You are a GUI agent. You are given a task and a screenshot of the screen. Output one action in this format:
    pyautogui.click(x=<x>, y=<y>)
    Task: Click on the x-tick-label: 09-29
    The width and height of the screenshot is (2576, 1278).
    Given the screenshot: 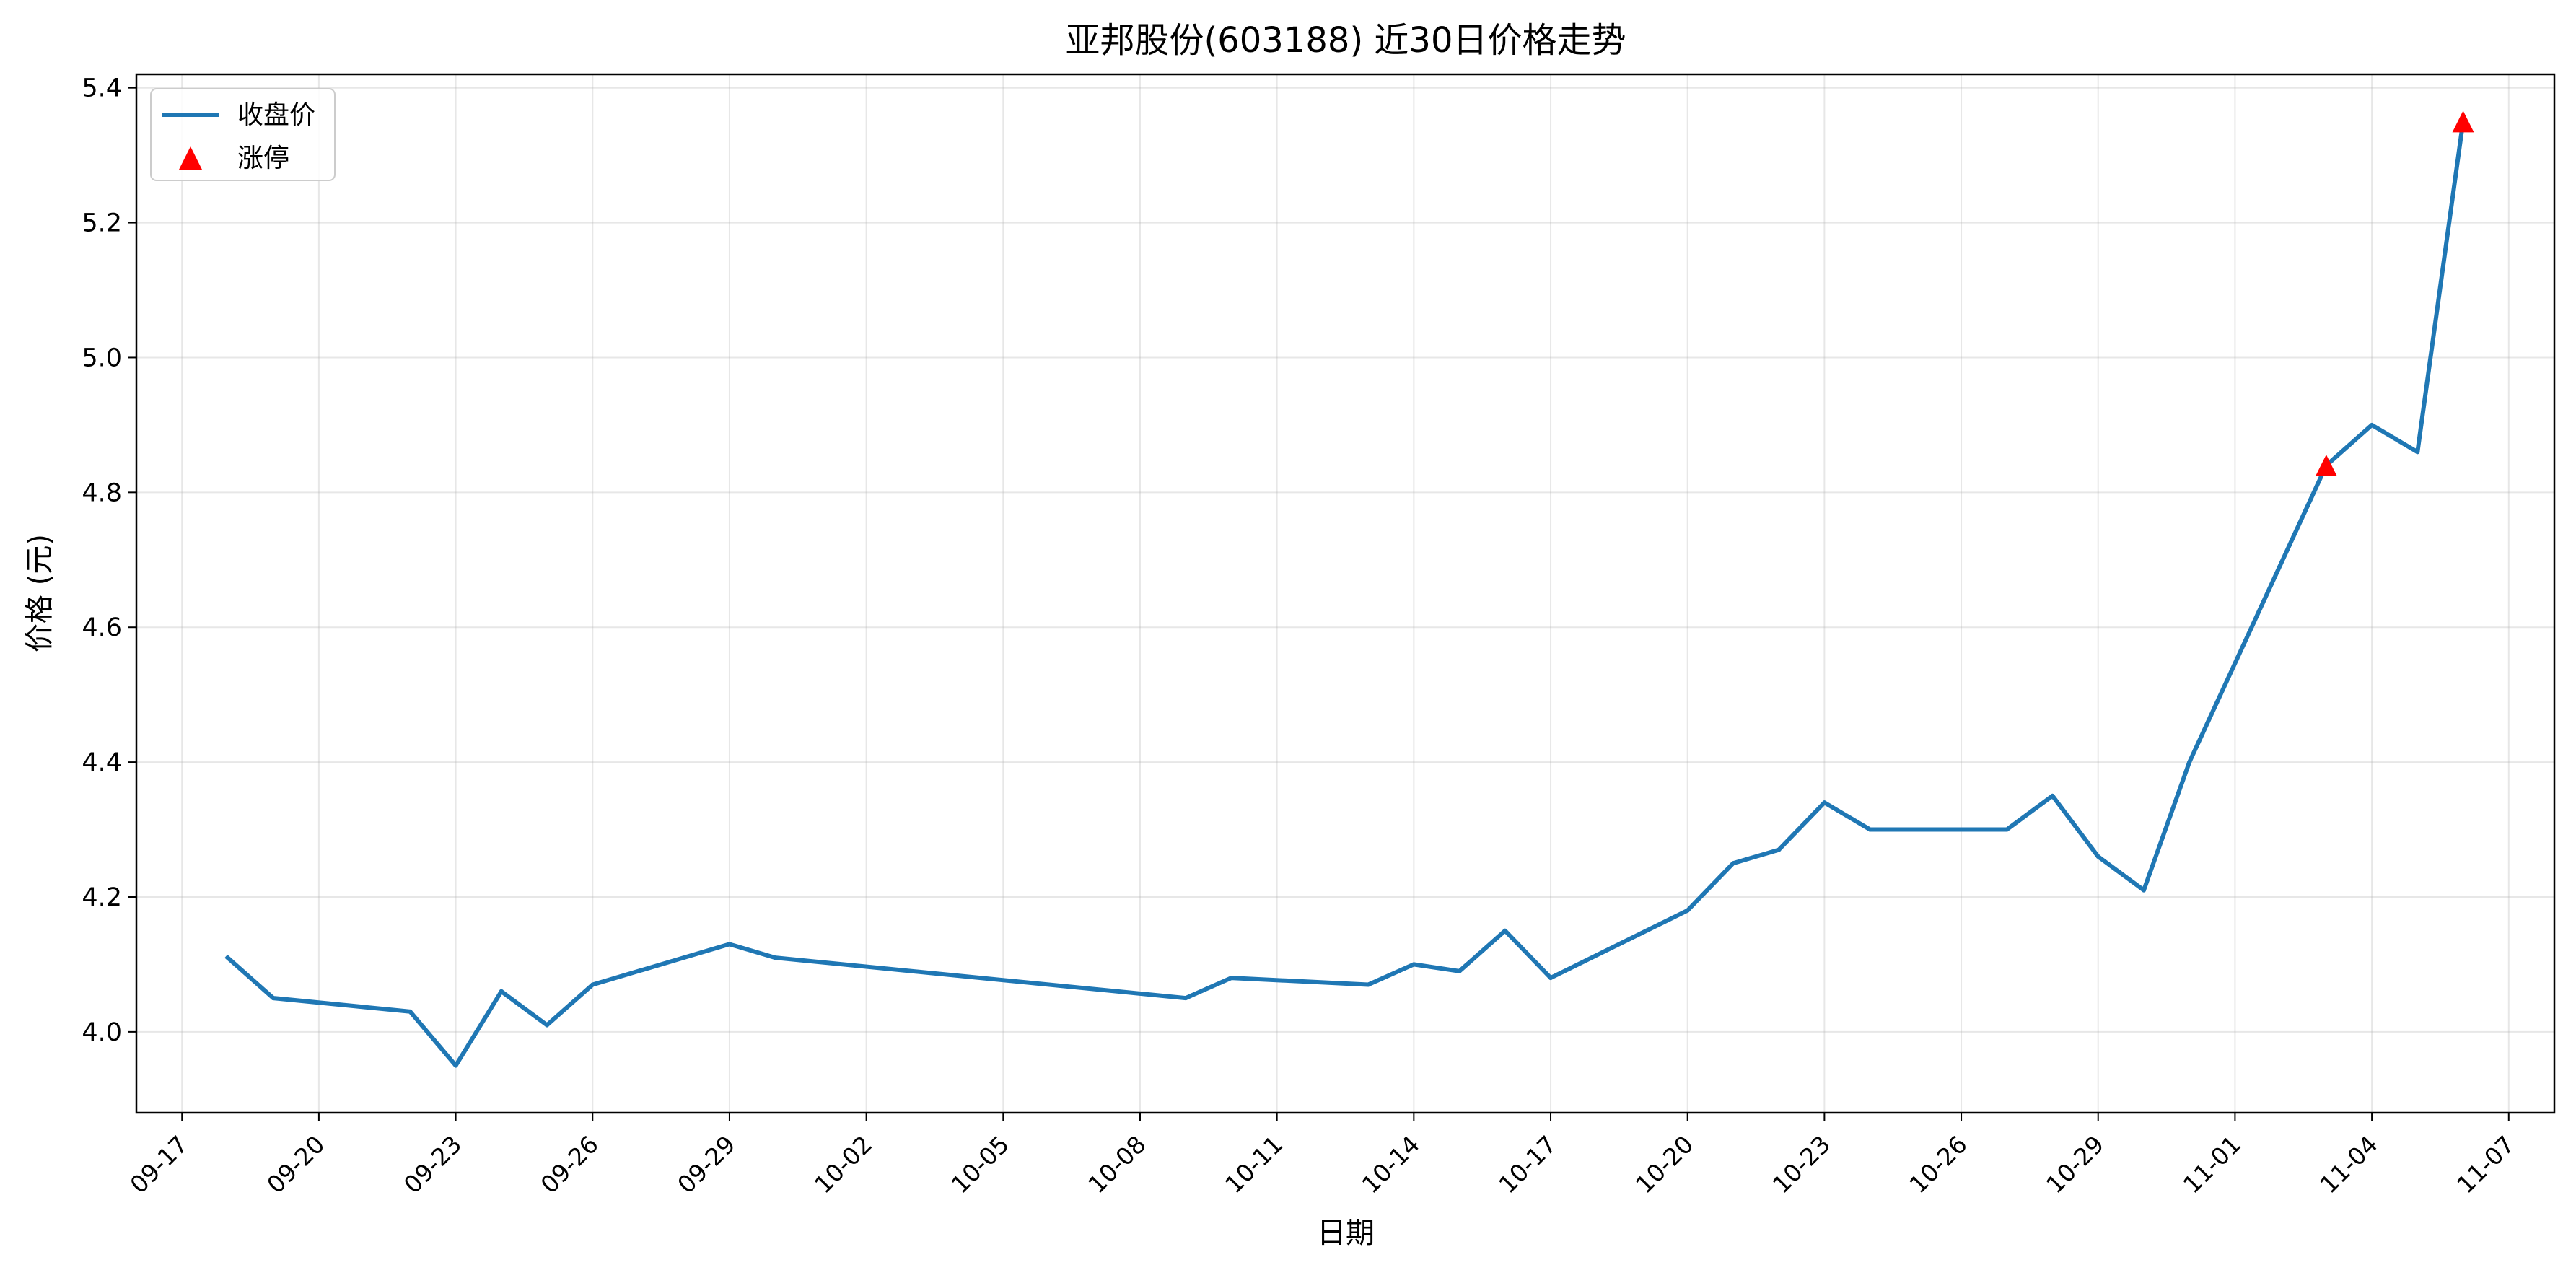 What is the action you would take?
    pyautogui.click(x=706, y=1164)
    